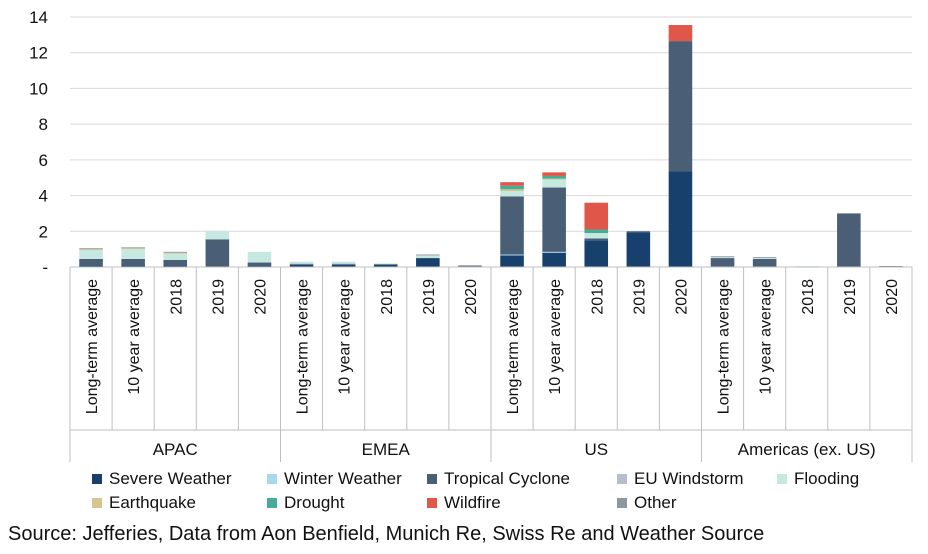 The image size is (928, 554). What do you see at coordinates (655, 502) in the screenshot?
I see `legend-label: Other` at bounding box center [655, 502].